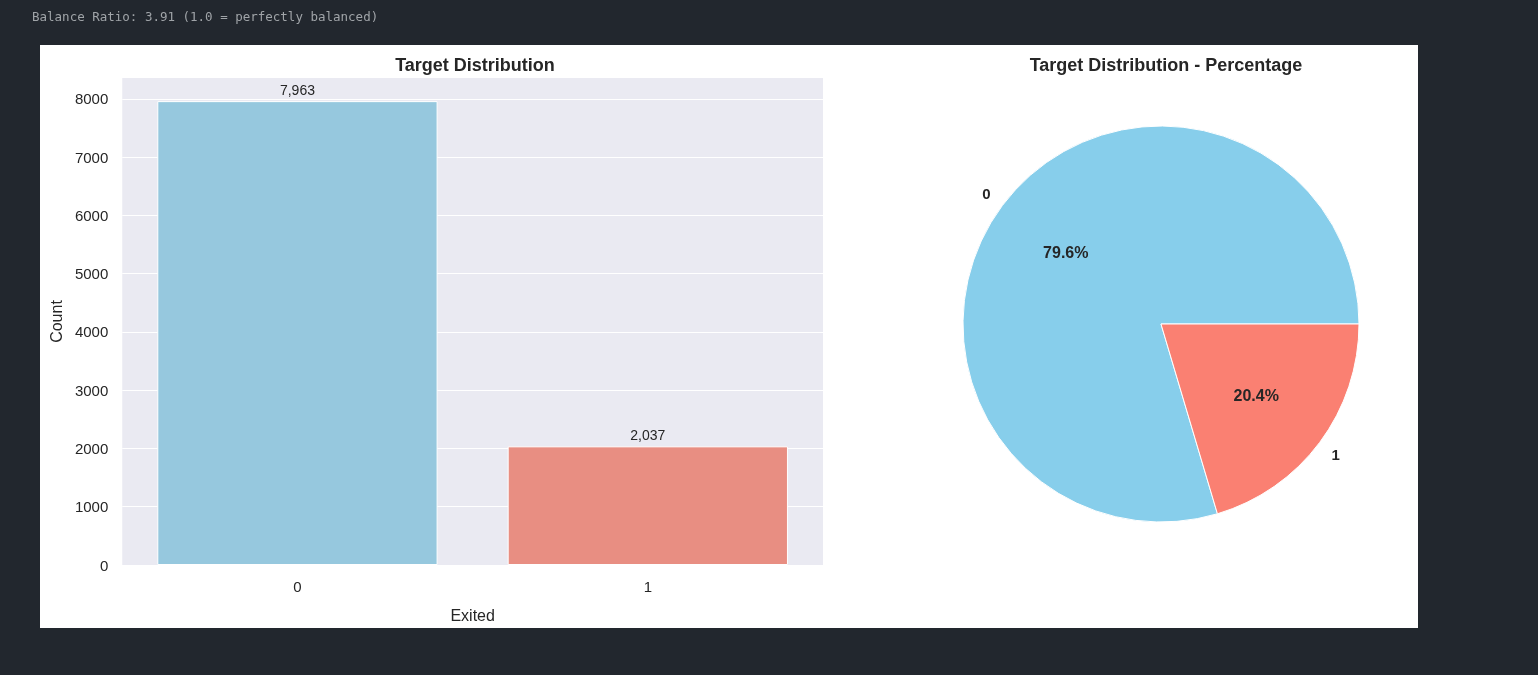  Describe the element at coordinates (56, 321) in the screenshot. I see `y-axis-title: Count` at that location.